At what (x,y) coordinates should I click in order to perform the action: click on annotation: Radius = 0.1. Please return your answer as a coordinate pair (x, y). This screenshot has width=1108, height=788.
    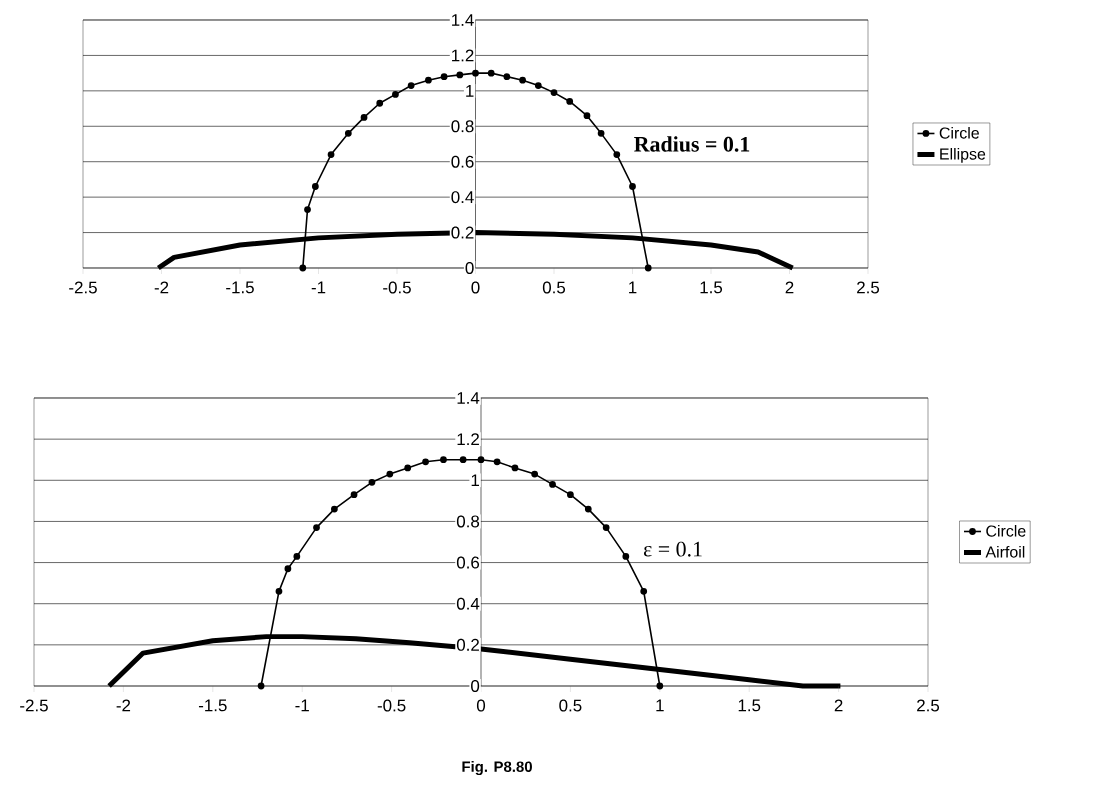
    Looking at the image, I should click on (692, 144).